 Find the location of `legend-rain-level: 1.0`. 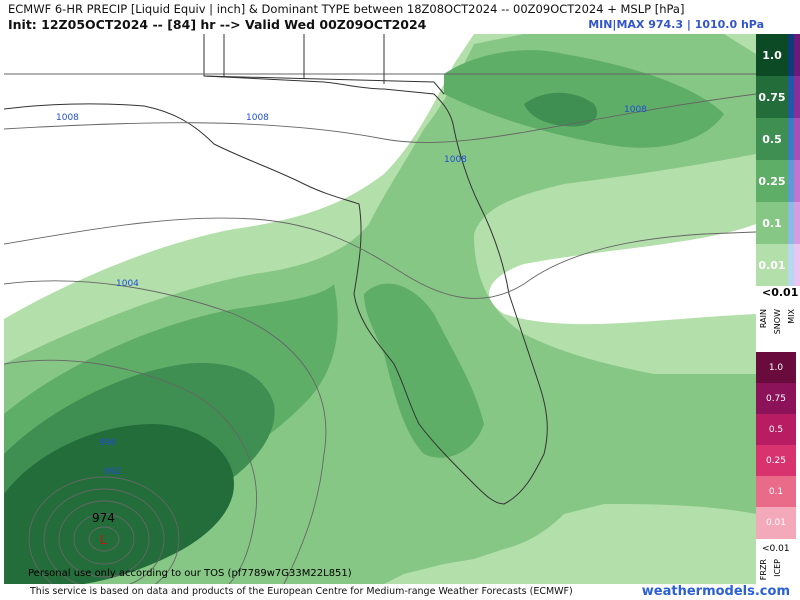

legend-rain-level: 1.0 is located at coordinates (772, 55).